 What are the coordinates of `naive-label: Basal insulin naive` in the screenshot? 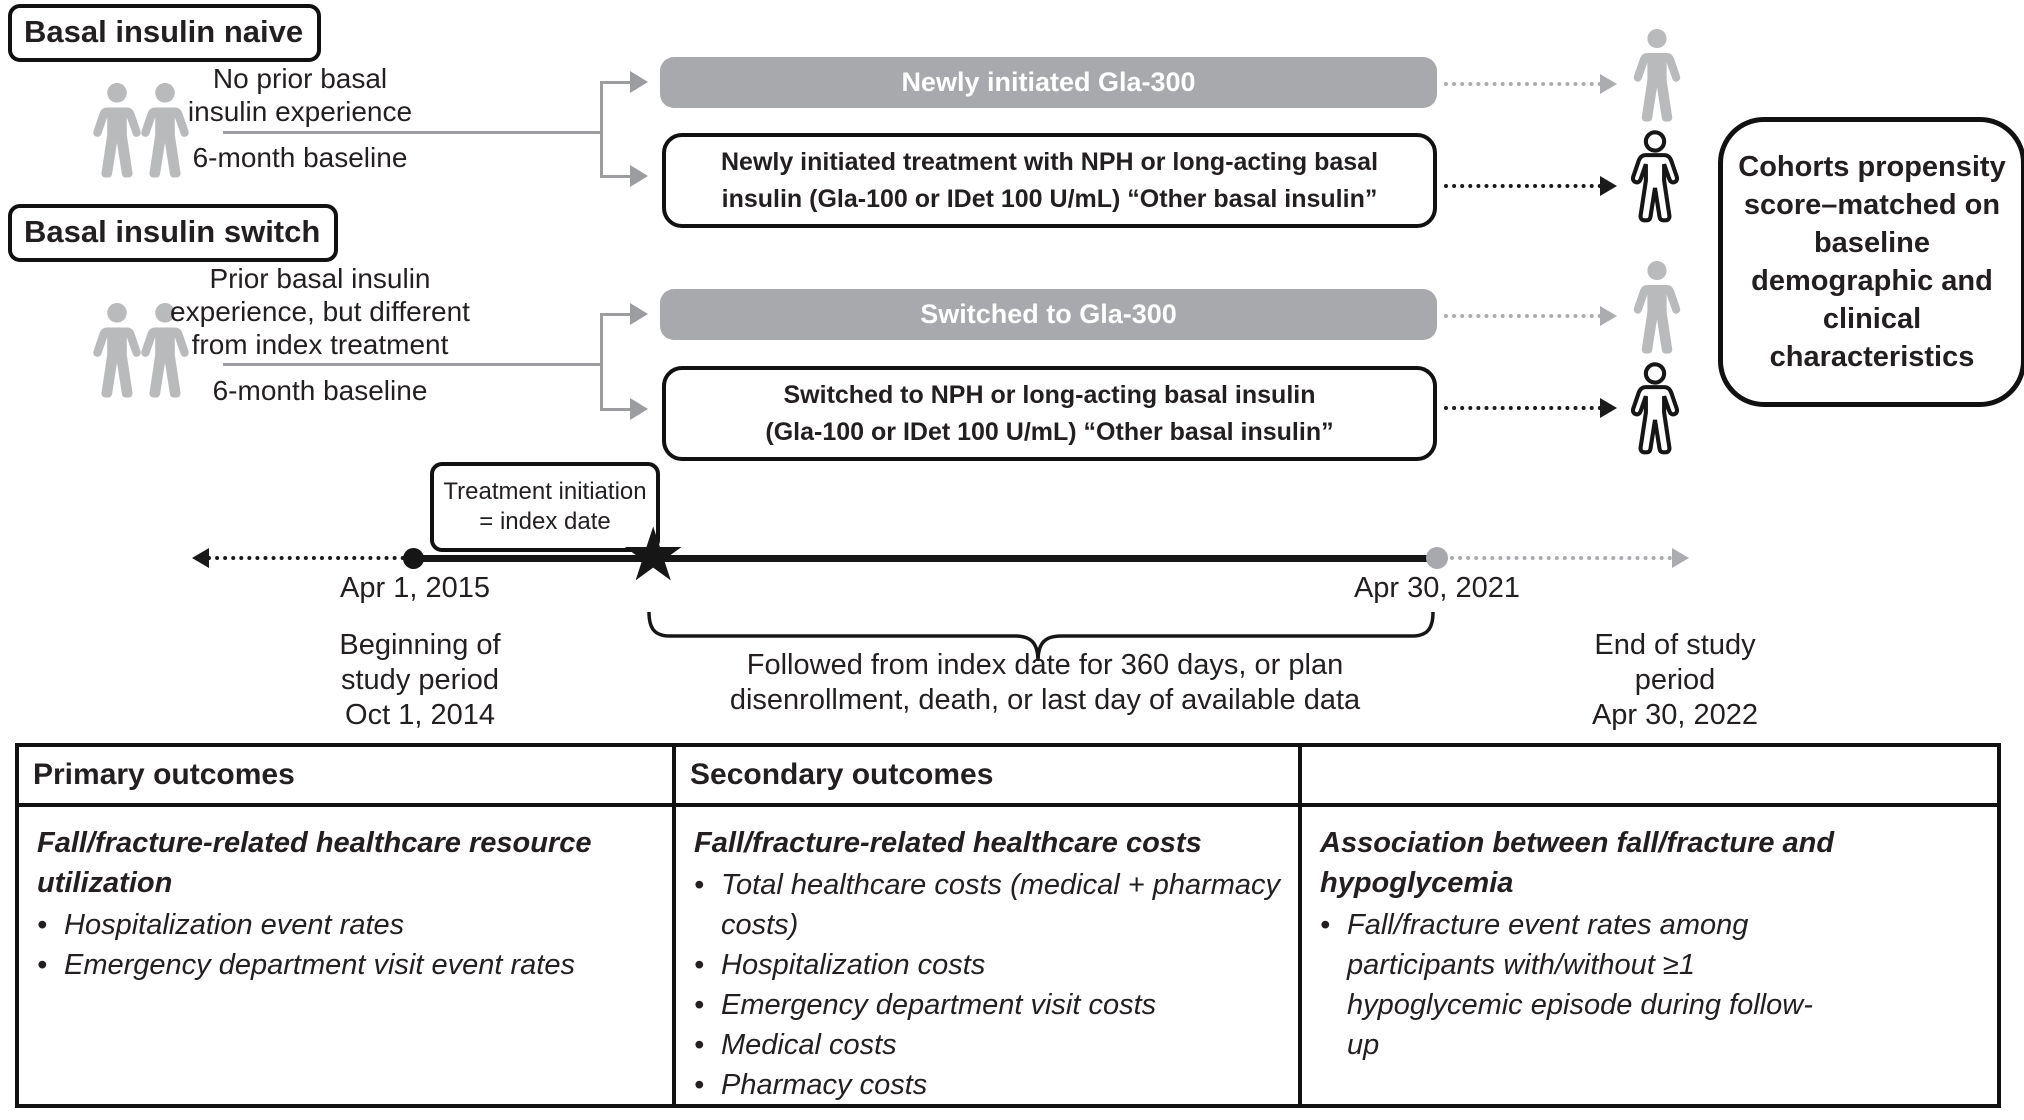 It's located at (164, 31).